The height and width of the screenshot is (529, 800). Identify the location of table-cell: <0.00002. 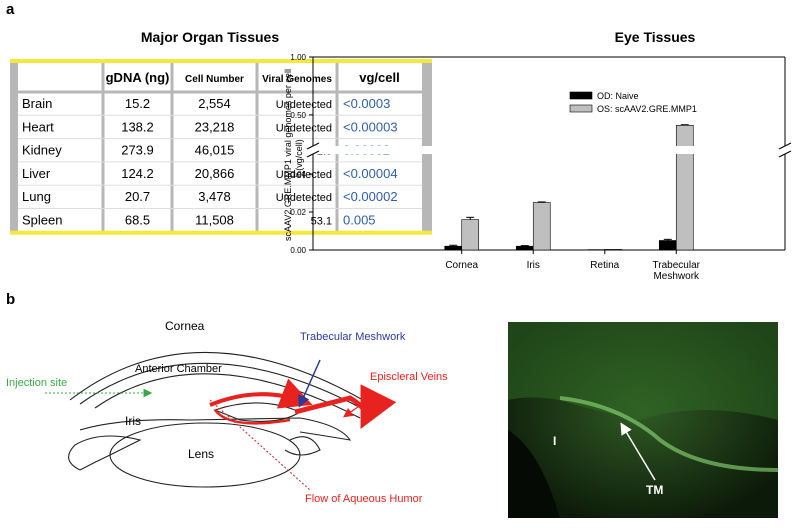
(370, 196).